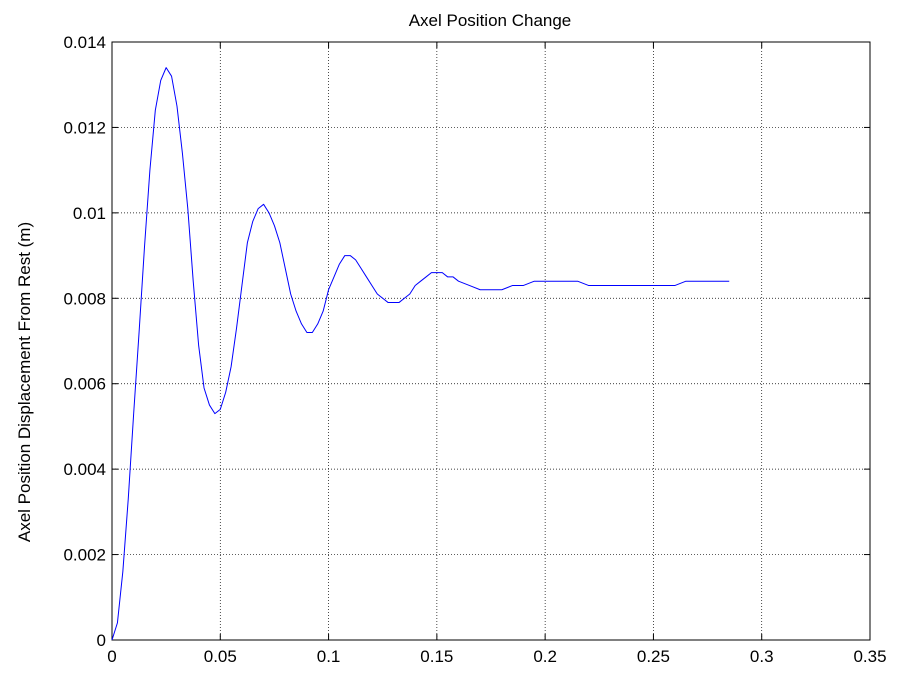 This screenshot has width=898, height=677. What do you see at coordinates (101, 640) in the screenshot?
I see `y-tick-label: 0` at bounding box center [101, 640].